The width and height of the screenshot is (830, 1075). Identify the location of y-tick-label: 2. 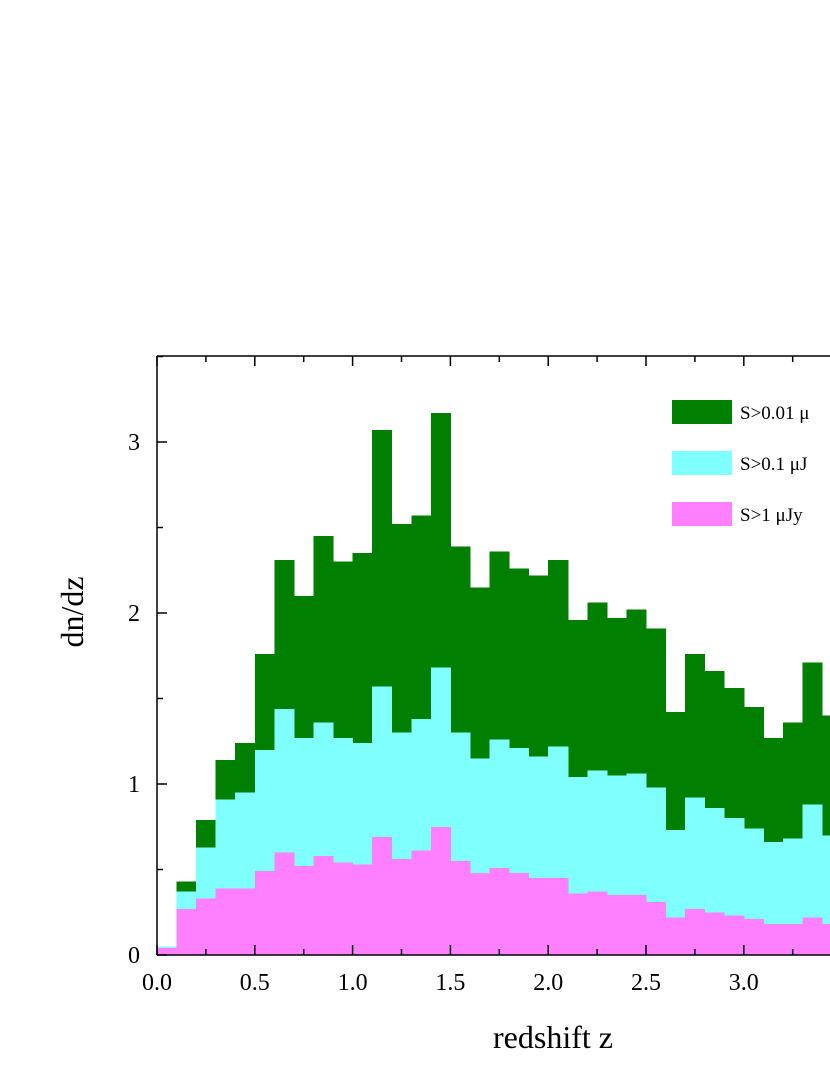
(134, 614).